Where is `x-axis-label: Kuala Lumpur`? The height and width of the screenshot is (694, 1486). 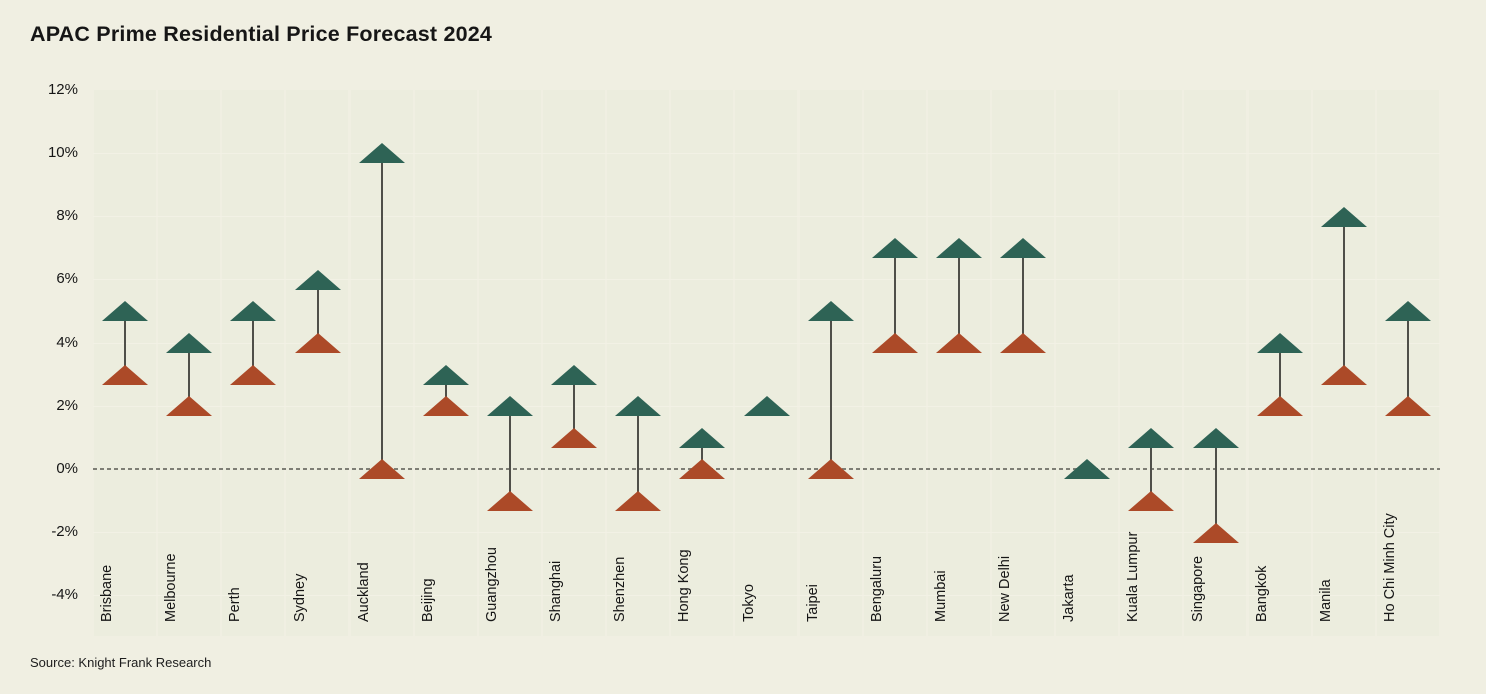
x-axis-label: Kuala Lumpur is located at coordinates (1133, 576).